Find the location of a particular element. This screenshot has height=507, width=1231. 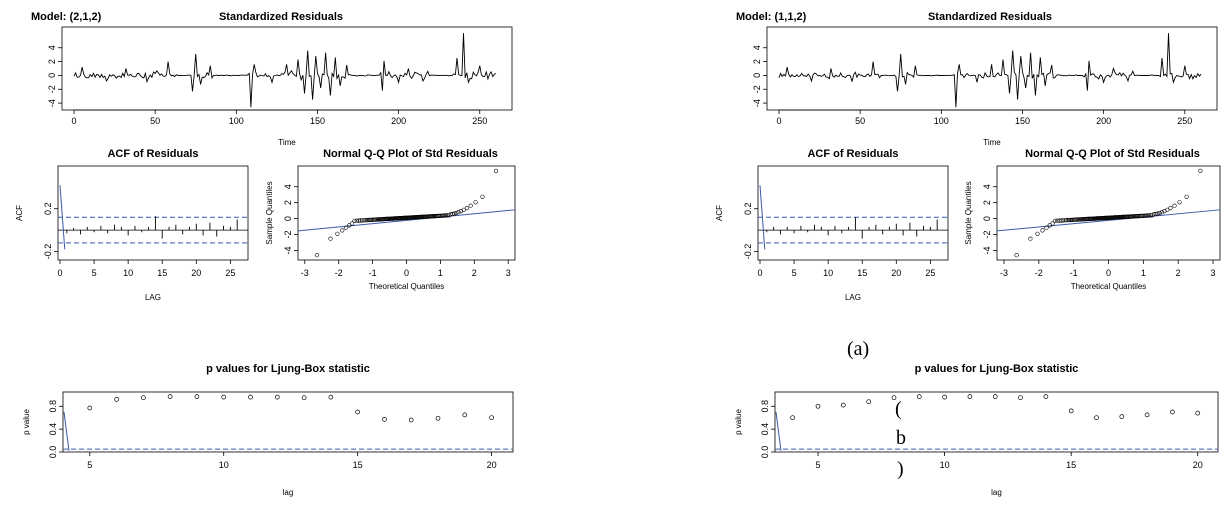

acf-plot: ACF of Residuals 0 5 10 15 20 25 -0.2 0.2 ACF LAG is located at coordinates (132, 225).